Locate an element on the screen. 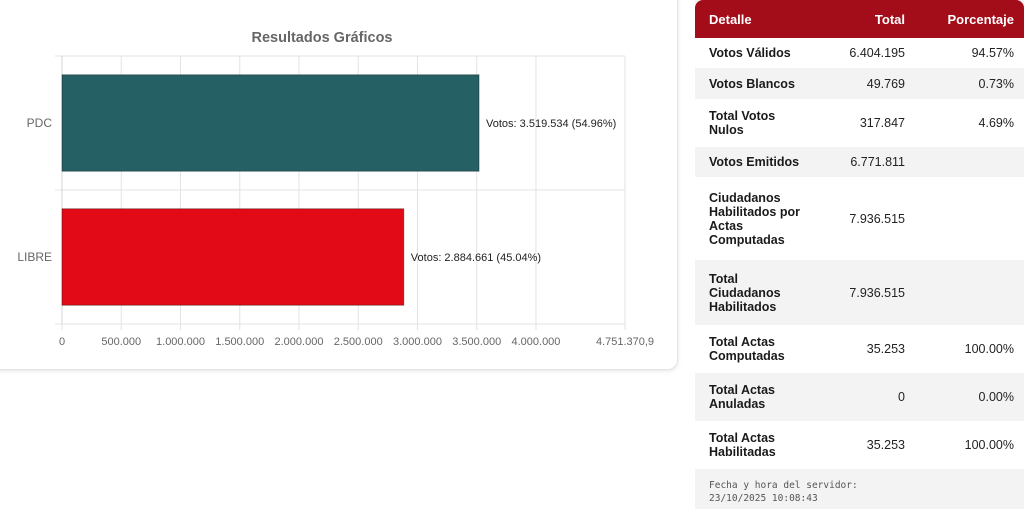 The width and height of the screenshot is (1024, 509). row-label: Votos Válidos is located at coordinates (755, 53).